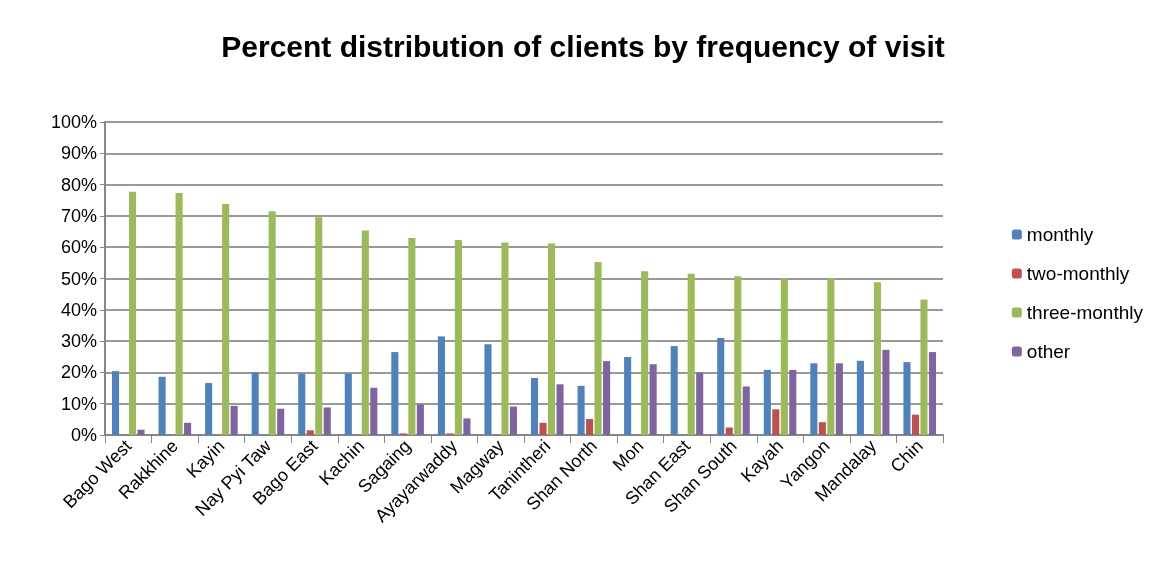 The image size is (1167, 588). What do you see at coordinates (78, 372) in the screenshot?
I see `y-tick-label: 20%` at bounding box center [78, 372].